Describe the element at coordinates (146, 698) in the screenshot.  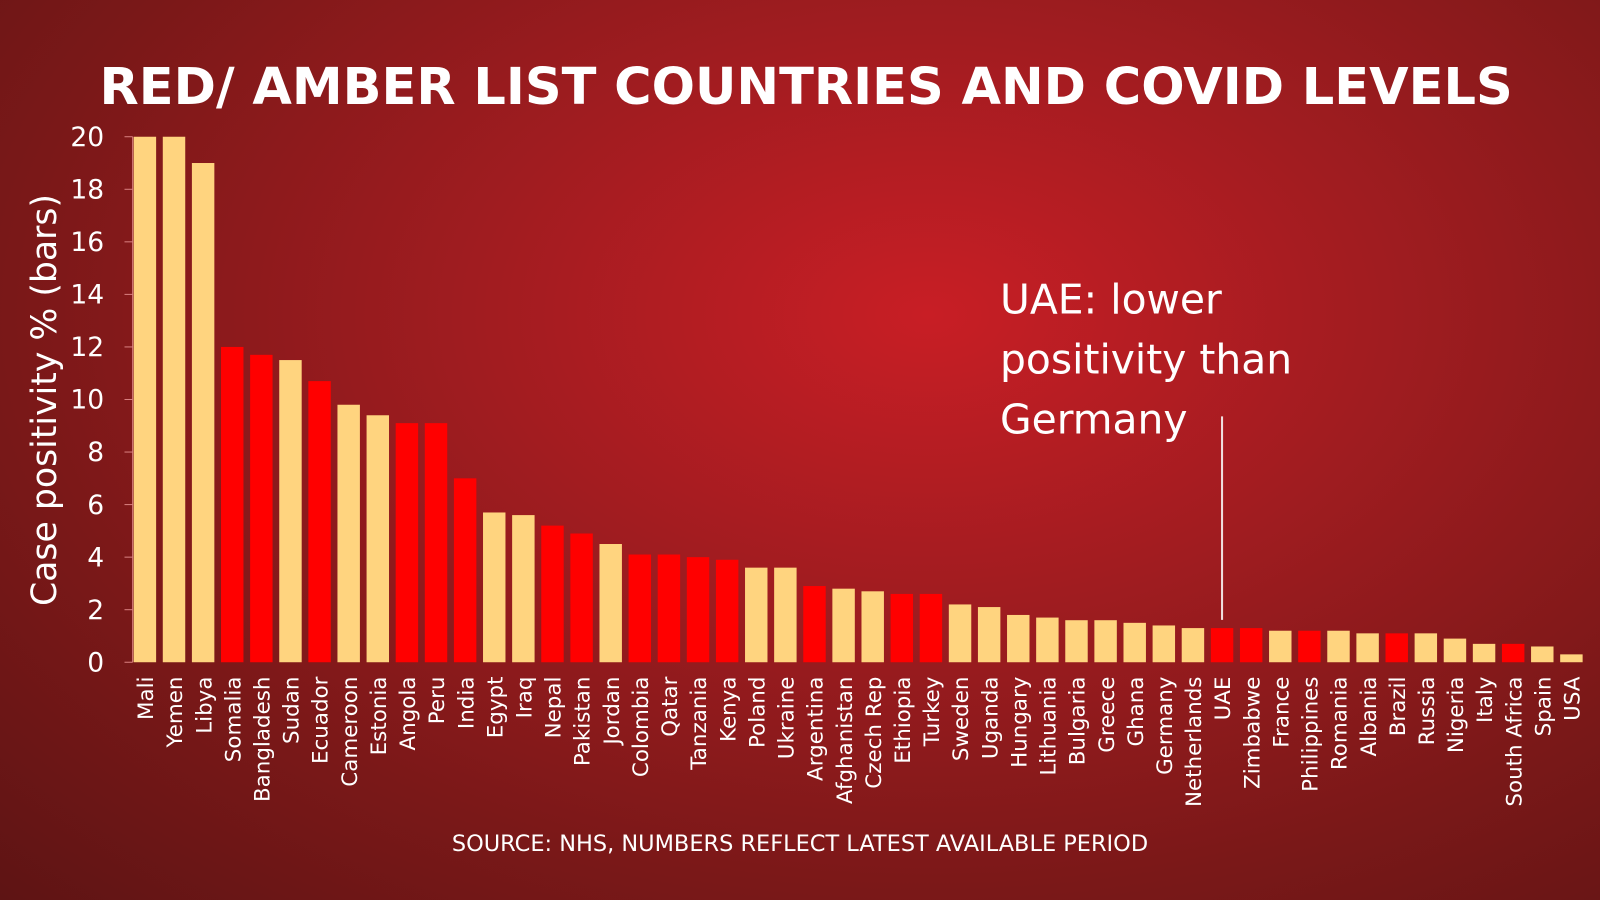
I see `x-tick-label: Mali` at that location.